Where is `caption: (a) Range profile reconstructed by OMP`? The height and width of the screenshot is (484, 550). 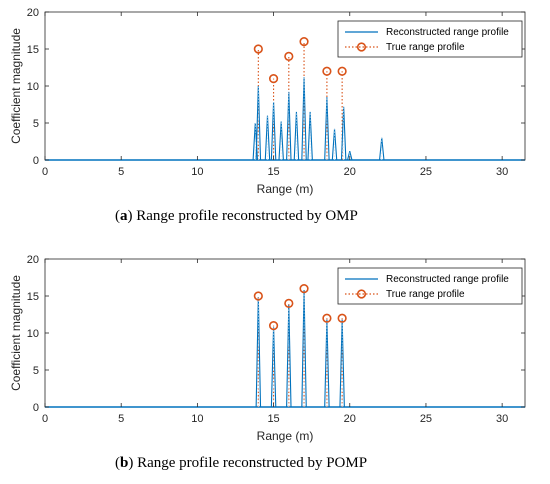 caption: (a) Range profile reconstructed by OMP is located at coordinates (236, 216).